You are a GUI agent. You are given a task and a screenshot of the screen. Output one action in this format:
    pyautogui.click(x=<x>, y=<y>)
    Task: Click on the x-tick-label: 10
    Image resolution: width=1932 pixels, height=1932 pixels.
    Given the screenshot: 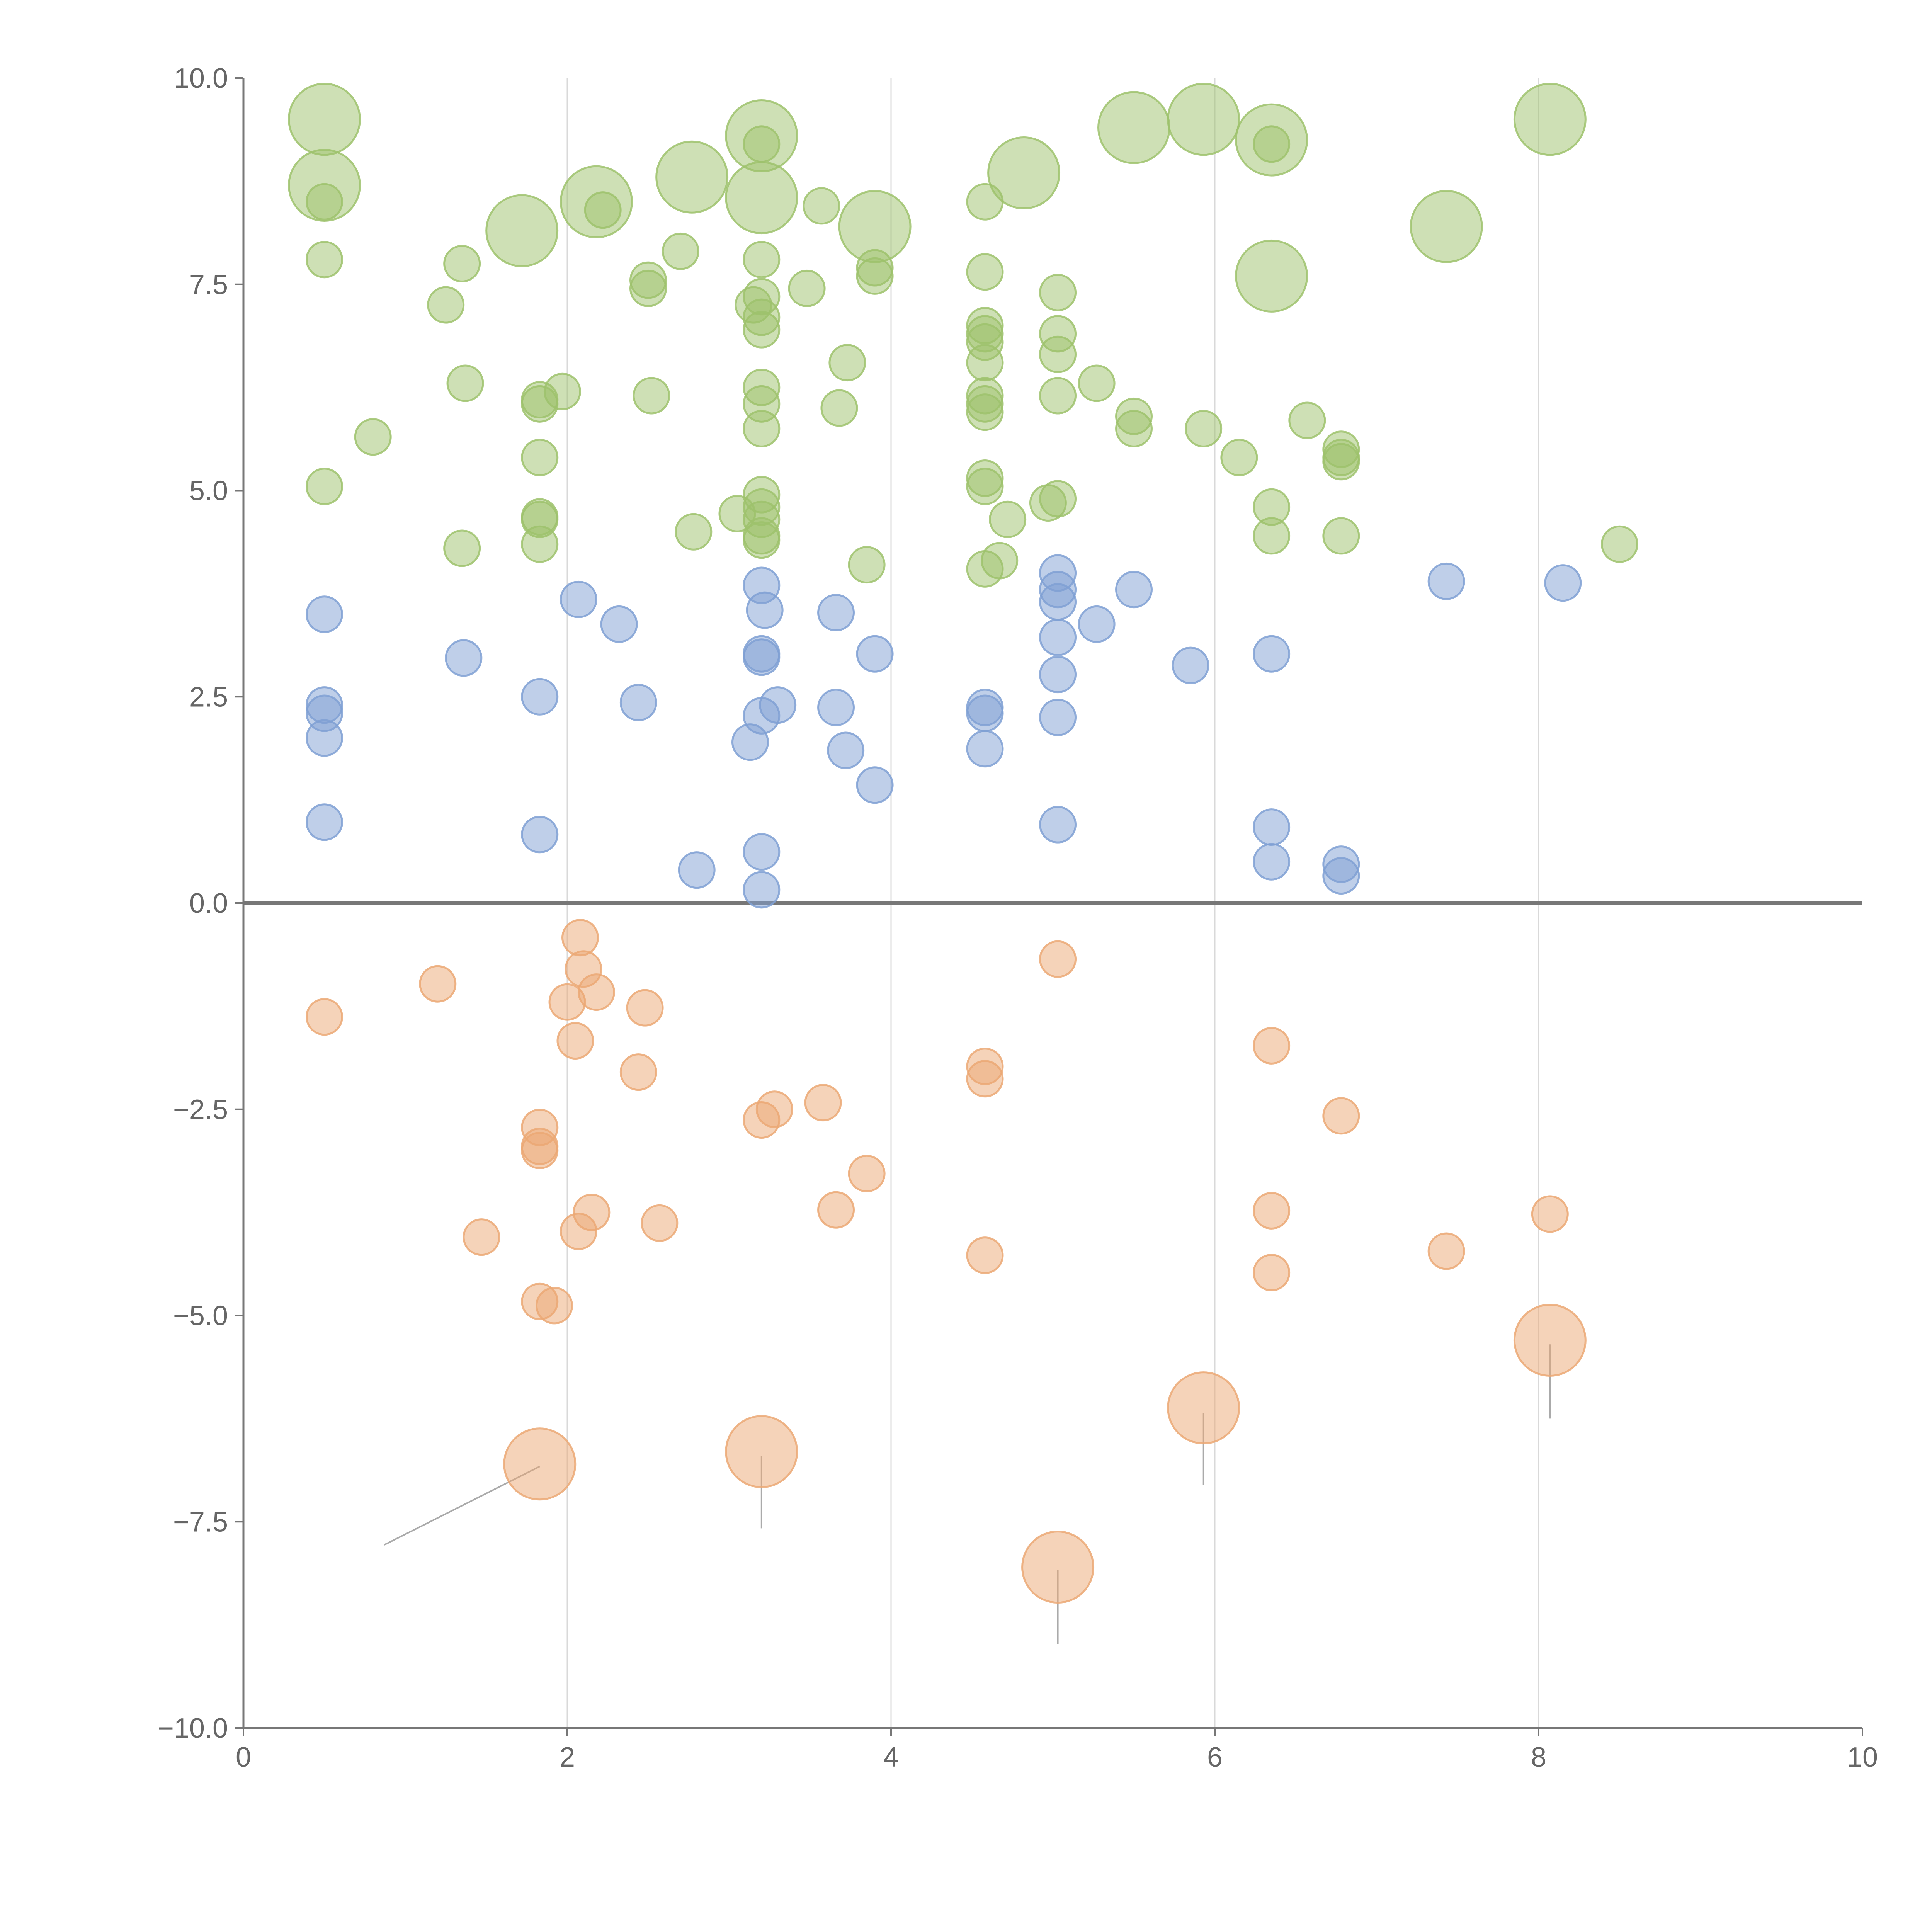 What is the action you would take?
    pyautogui.click(x=1863, y=1757)
    